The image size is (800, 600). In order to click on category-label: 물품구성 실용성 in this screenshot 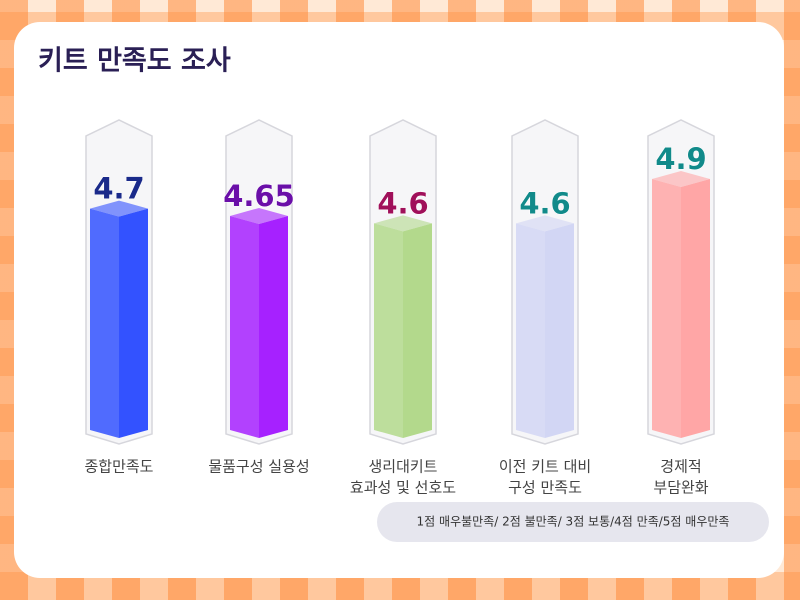, I will do `click(258, 467)`.